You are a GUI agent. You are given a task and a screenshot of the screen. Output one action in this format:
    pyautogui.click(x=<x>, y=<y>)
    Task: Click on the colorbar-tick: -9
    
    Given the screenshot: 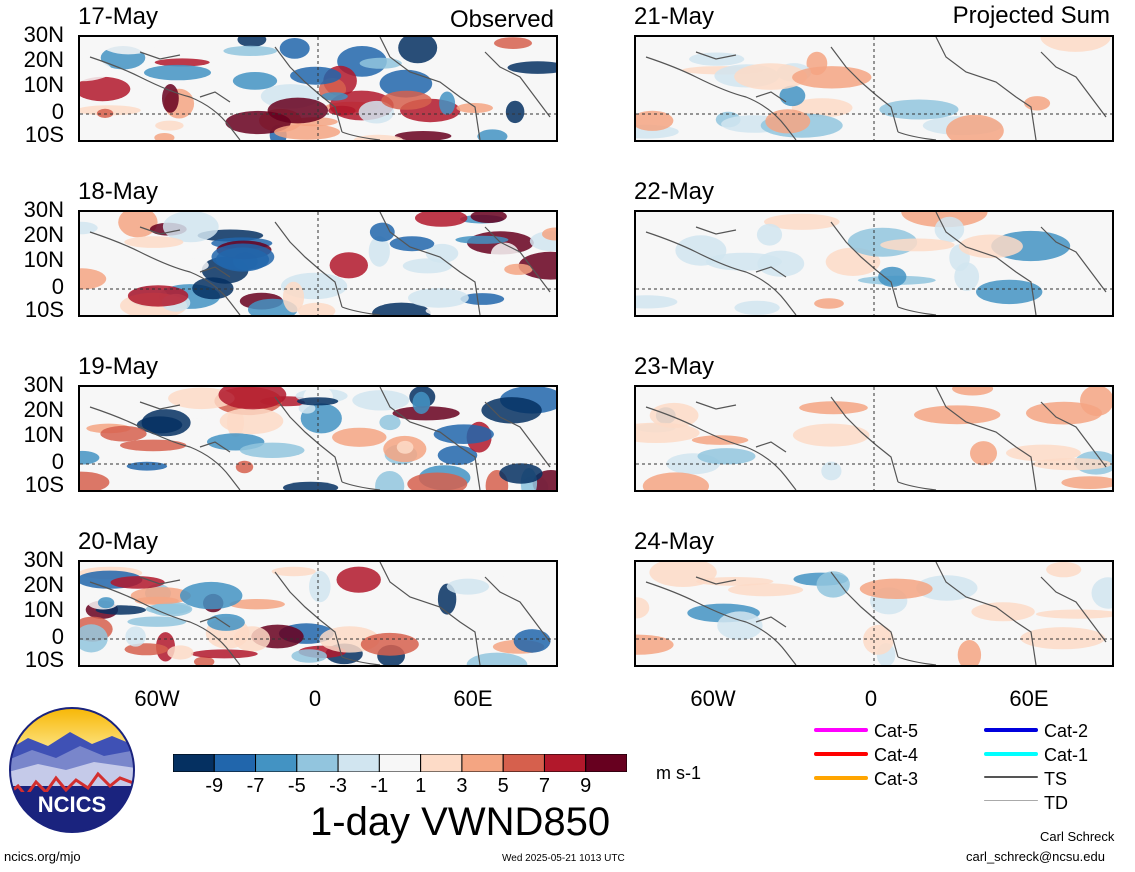 What is the action you would take?
    pyautogui.click(x=214, y=786)
    